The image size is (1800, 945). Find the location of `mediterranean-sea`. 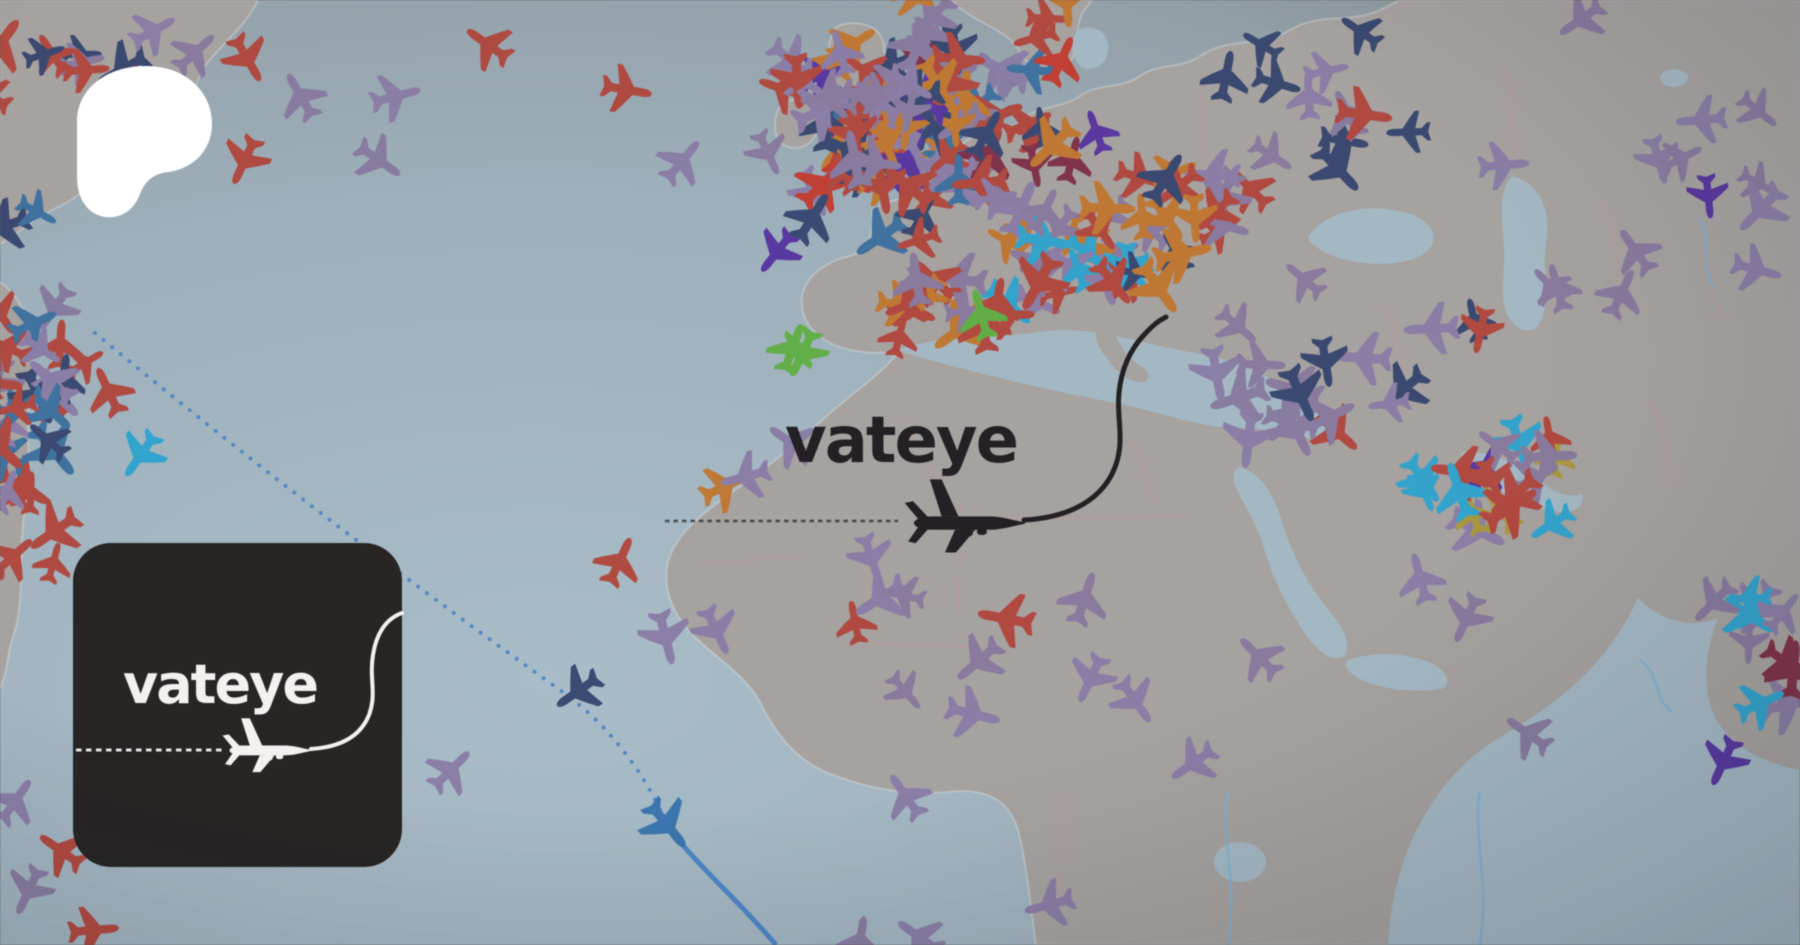

mediterranean-sea is located at coordinates (1113, 386).